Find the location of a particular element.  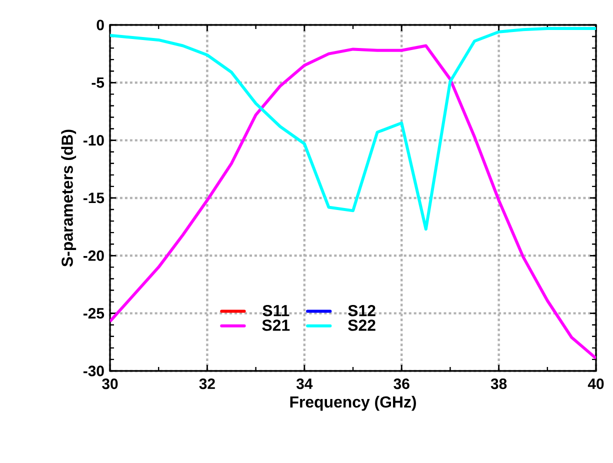

legend-label: S11 is located at coordinates (276, 310).